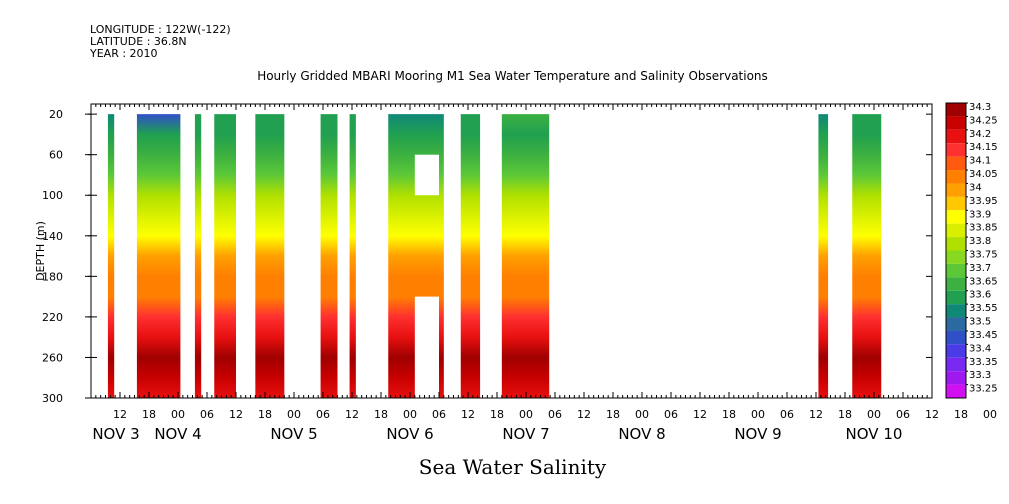 The image size is (1009, 504). I want to click on y-axis-label: DEPTH (m), so click(40, 251).